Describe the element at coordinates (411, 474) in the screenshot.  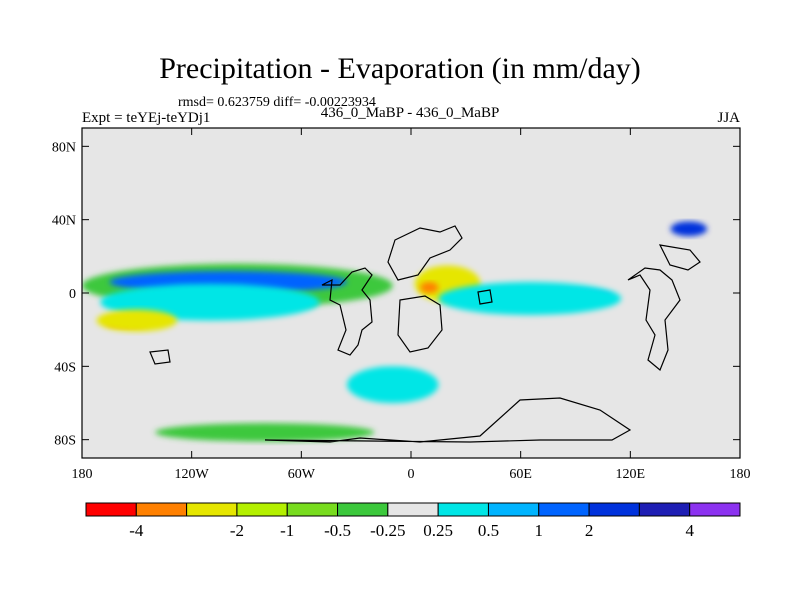
I see `x-tick-label: 0` at that location.